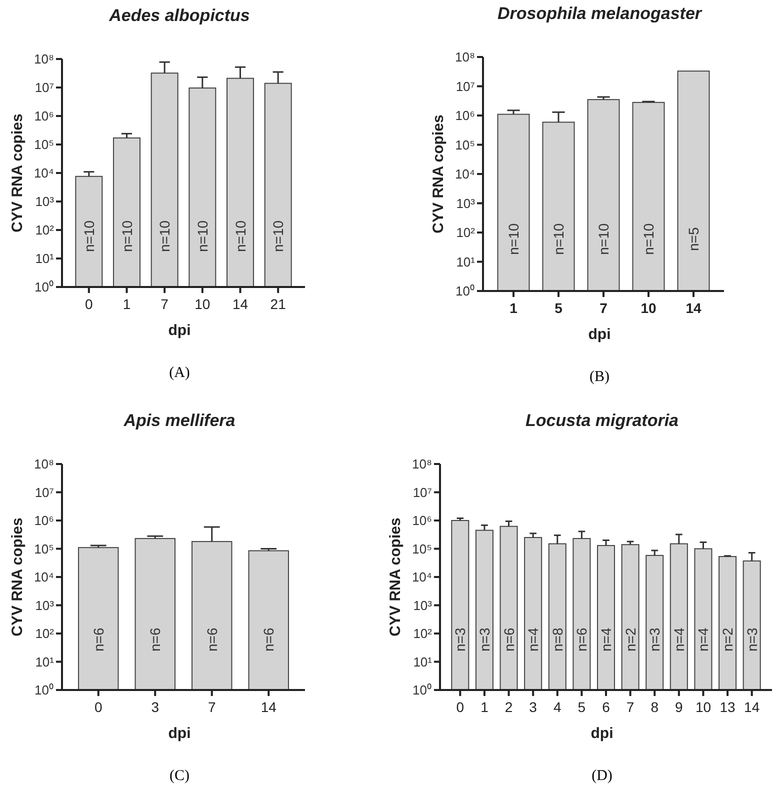  I want to click on chart-title: Aedes albopictus, so click(179, 15).